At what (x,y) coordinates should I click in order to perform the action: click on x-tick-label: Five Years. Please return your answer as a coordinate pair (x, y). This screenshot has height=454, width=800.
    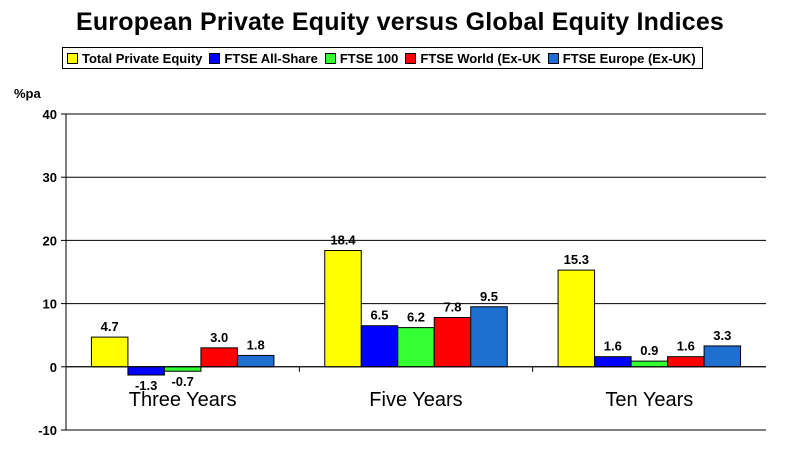
    Looking at the image, I should click on (415, 400).